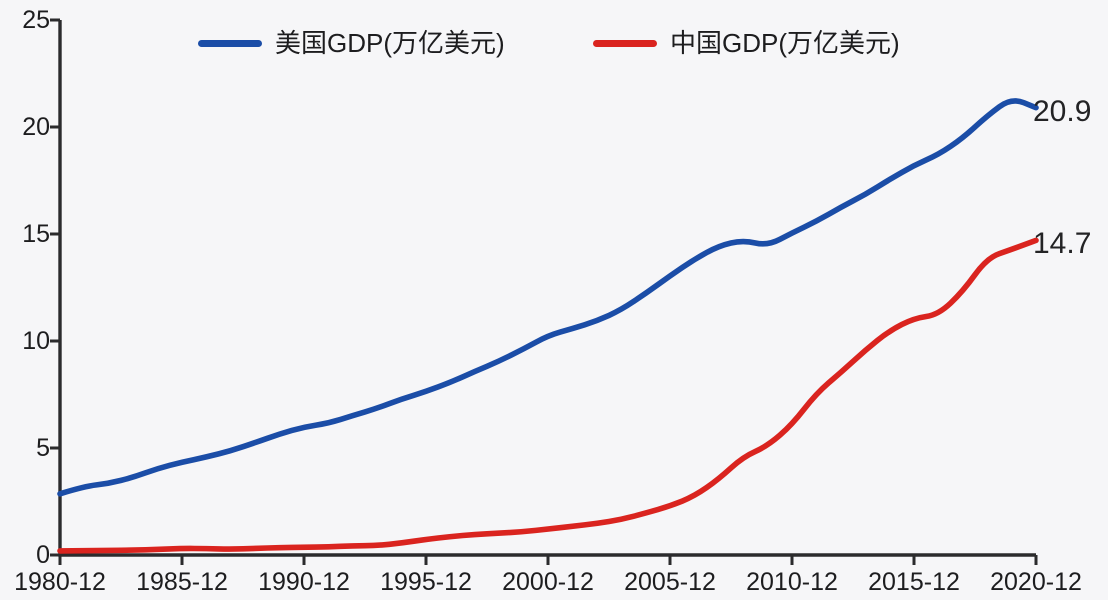 The width and height of the screenshot is (1108, 600). Describe the element at coordinates (304, 582) in the screenshot. I see `x-tick-label: 1990-12` at that location.